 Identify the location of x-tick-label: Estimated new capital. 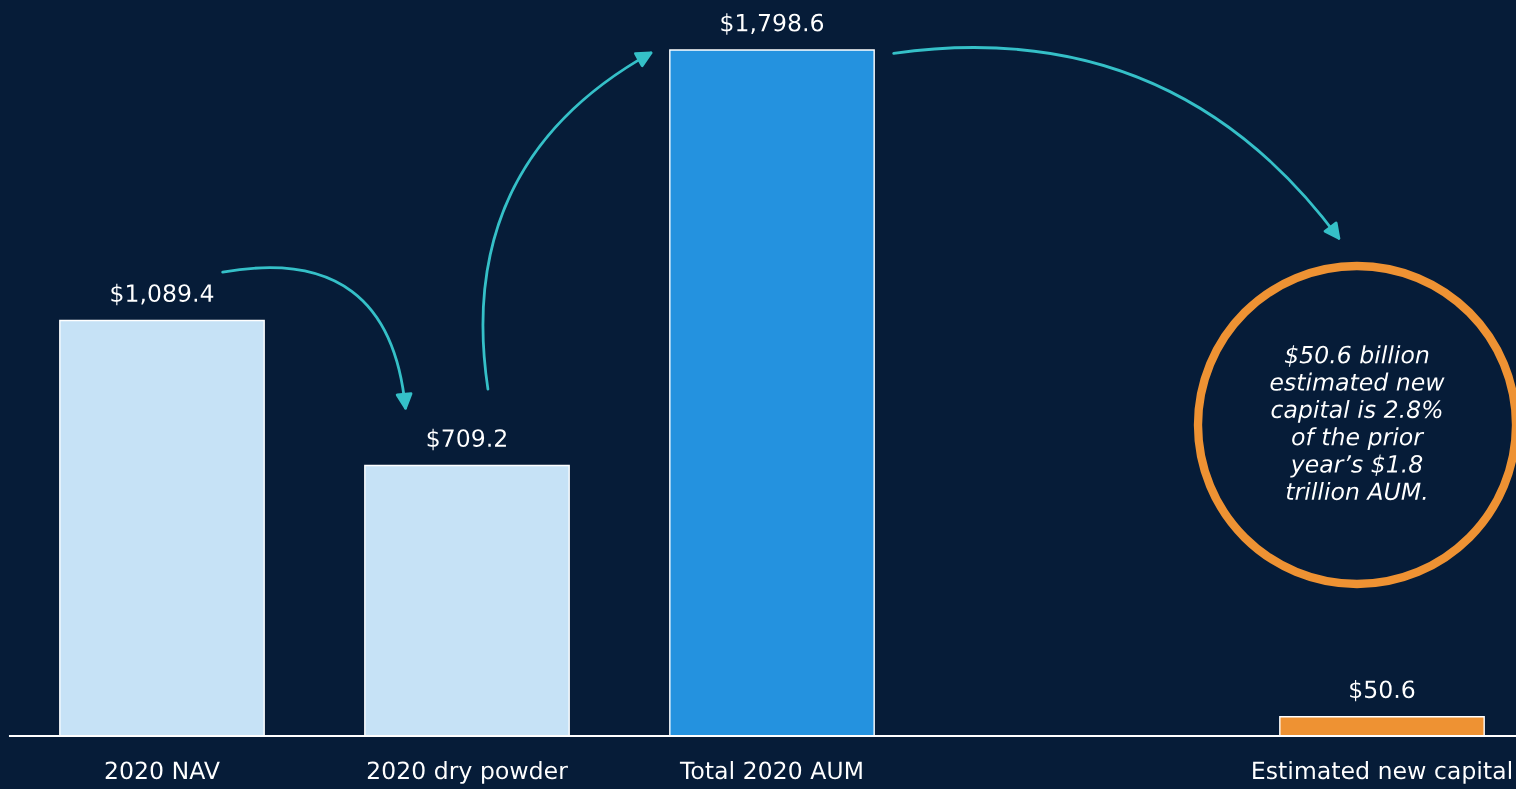
(1382, 772).